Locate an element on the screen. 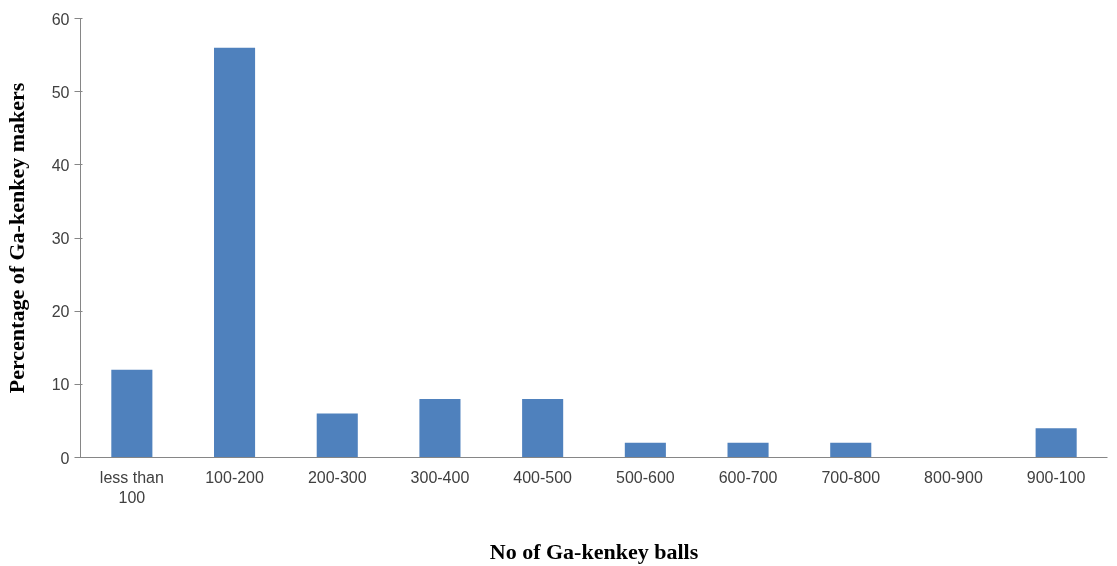 The width and height of the screenshot is (1117, 566). x-tick-label: 600-700 is located at coordinates (748, 477).